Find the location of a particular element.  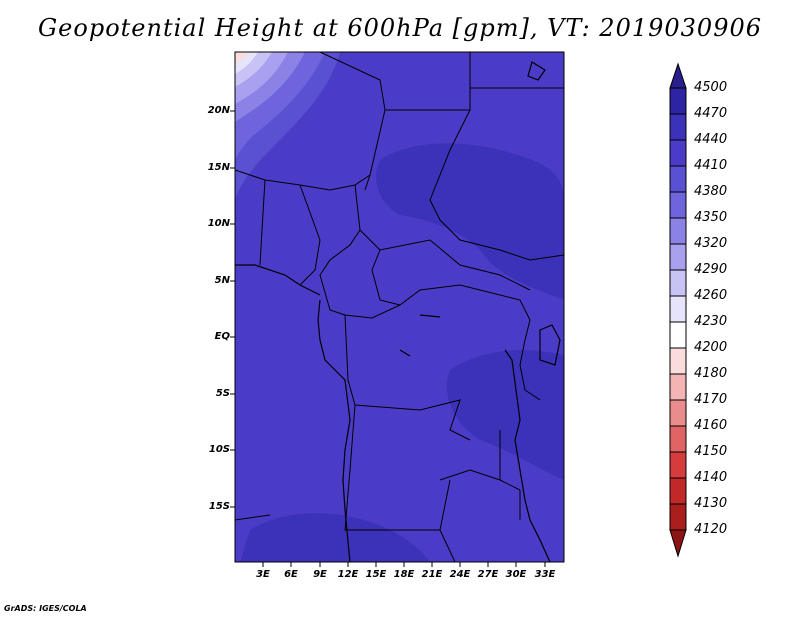

colorbar is located at coordinates (678, 310).